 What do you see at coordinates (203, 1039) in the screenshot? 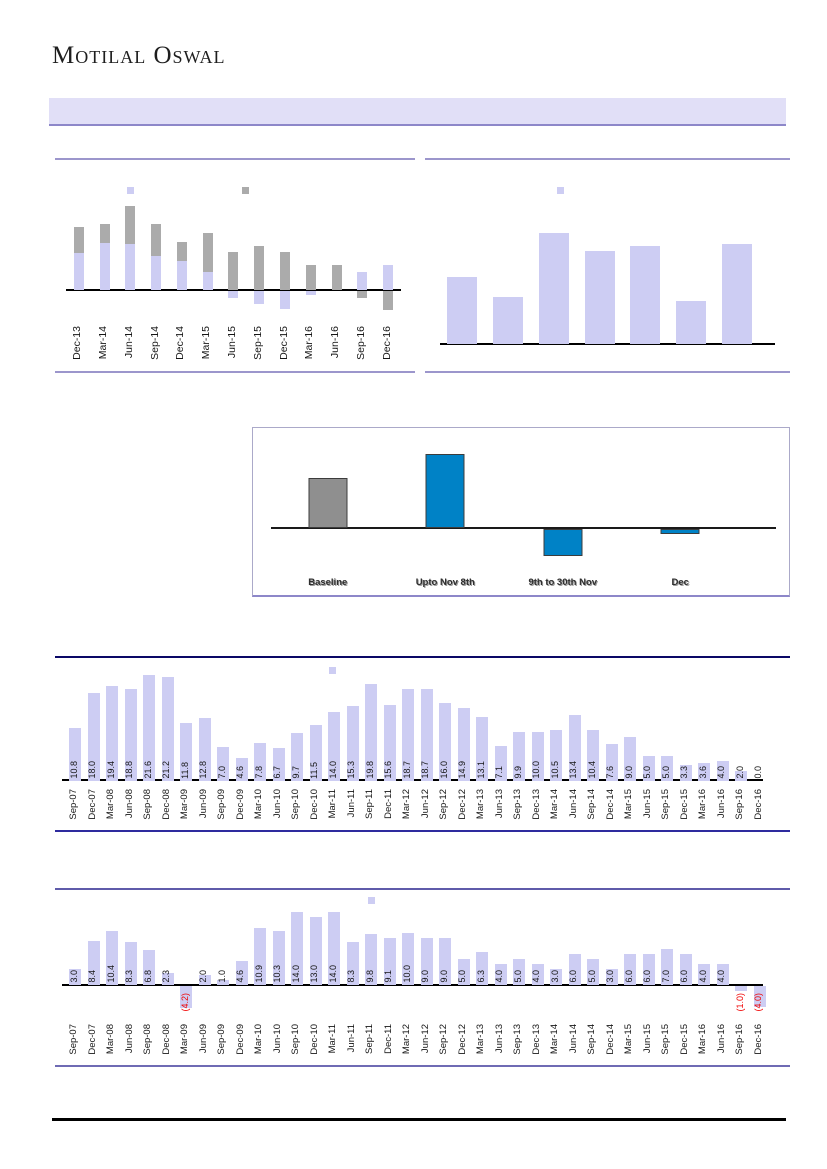
I see `category-label: Jun-09` at bounding box center [203, 1039].